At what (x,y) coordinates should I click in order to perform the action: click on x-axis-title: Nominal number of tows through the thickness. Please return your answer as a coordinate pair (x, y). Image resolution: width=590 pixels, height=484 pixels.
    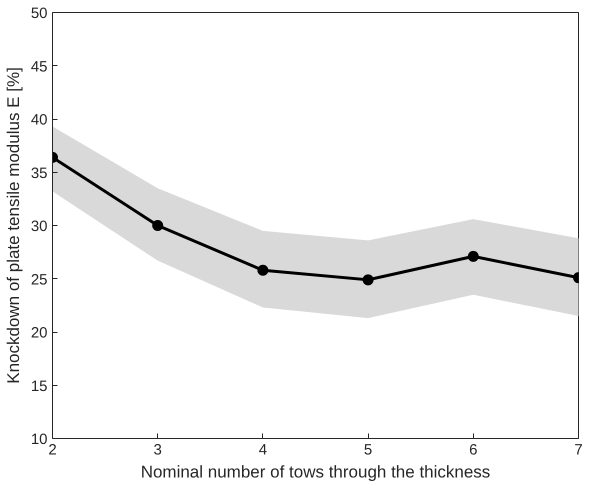
    Looking at the image, I should click on (315, 472).